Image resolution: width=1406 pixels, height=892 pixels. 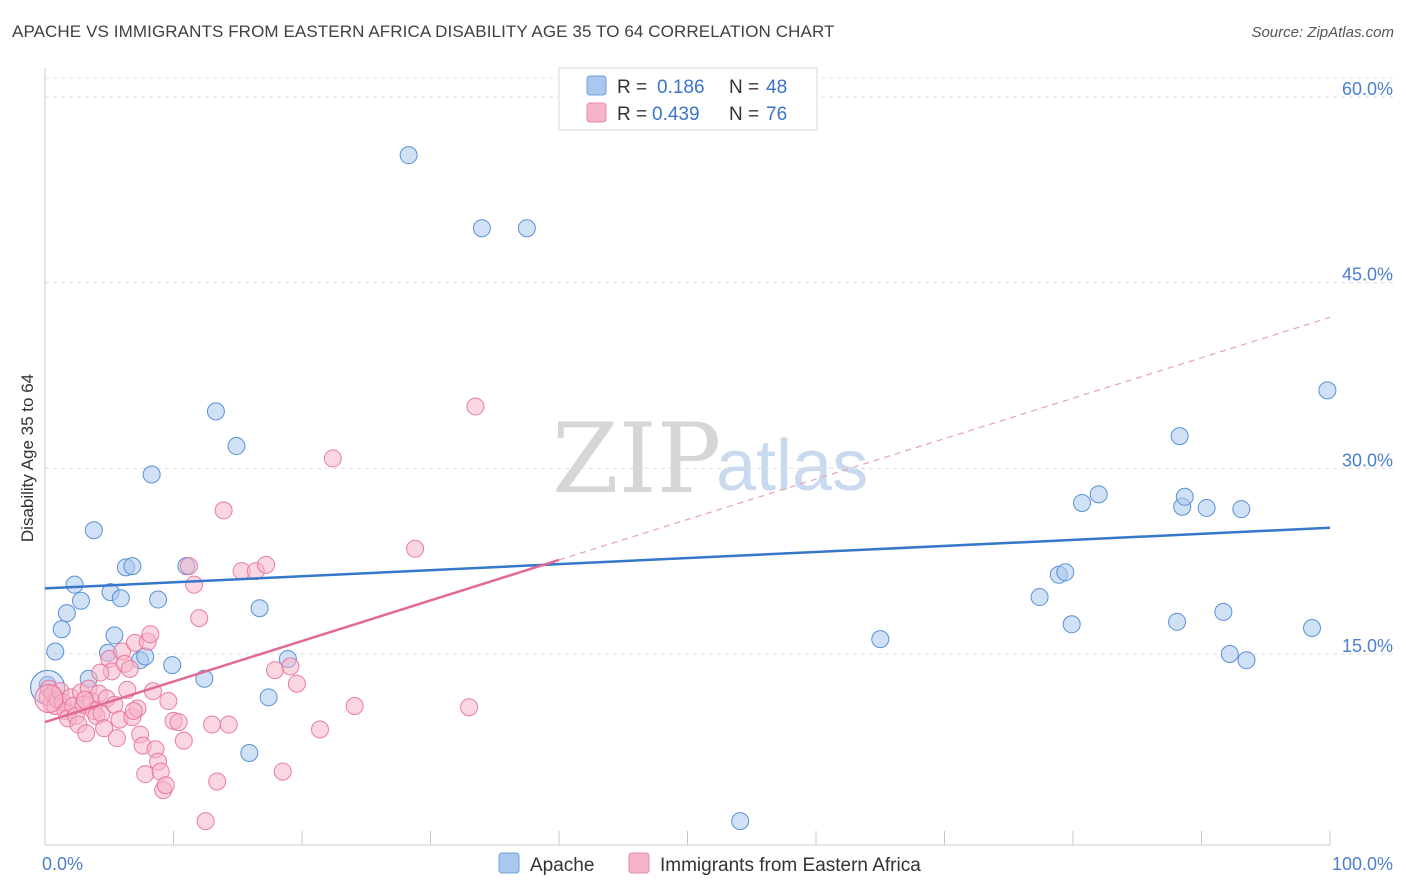 What do you see at coordinates (596, 85) in the screenshot?
I see `legend-swatch-apache` at bounding box center [596, 85].